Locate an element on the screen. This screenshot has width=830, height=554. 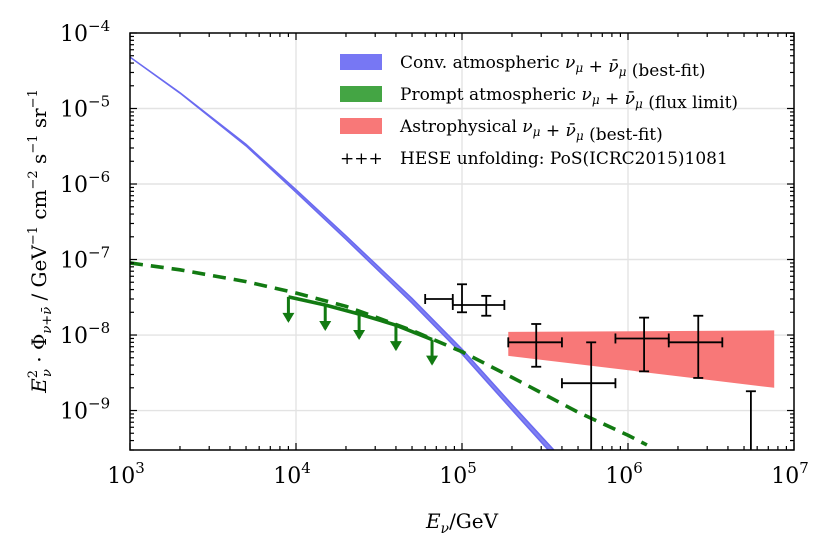
x-tick-label: 10³ is located at coordinates (126, 474).